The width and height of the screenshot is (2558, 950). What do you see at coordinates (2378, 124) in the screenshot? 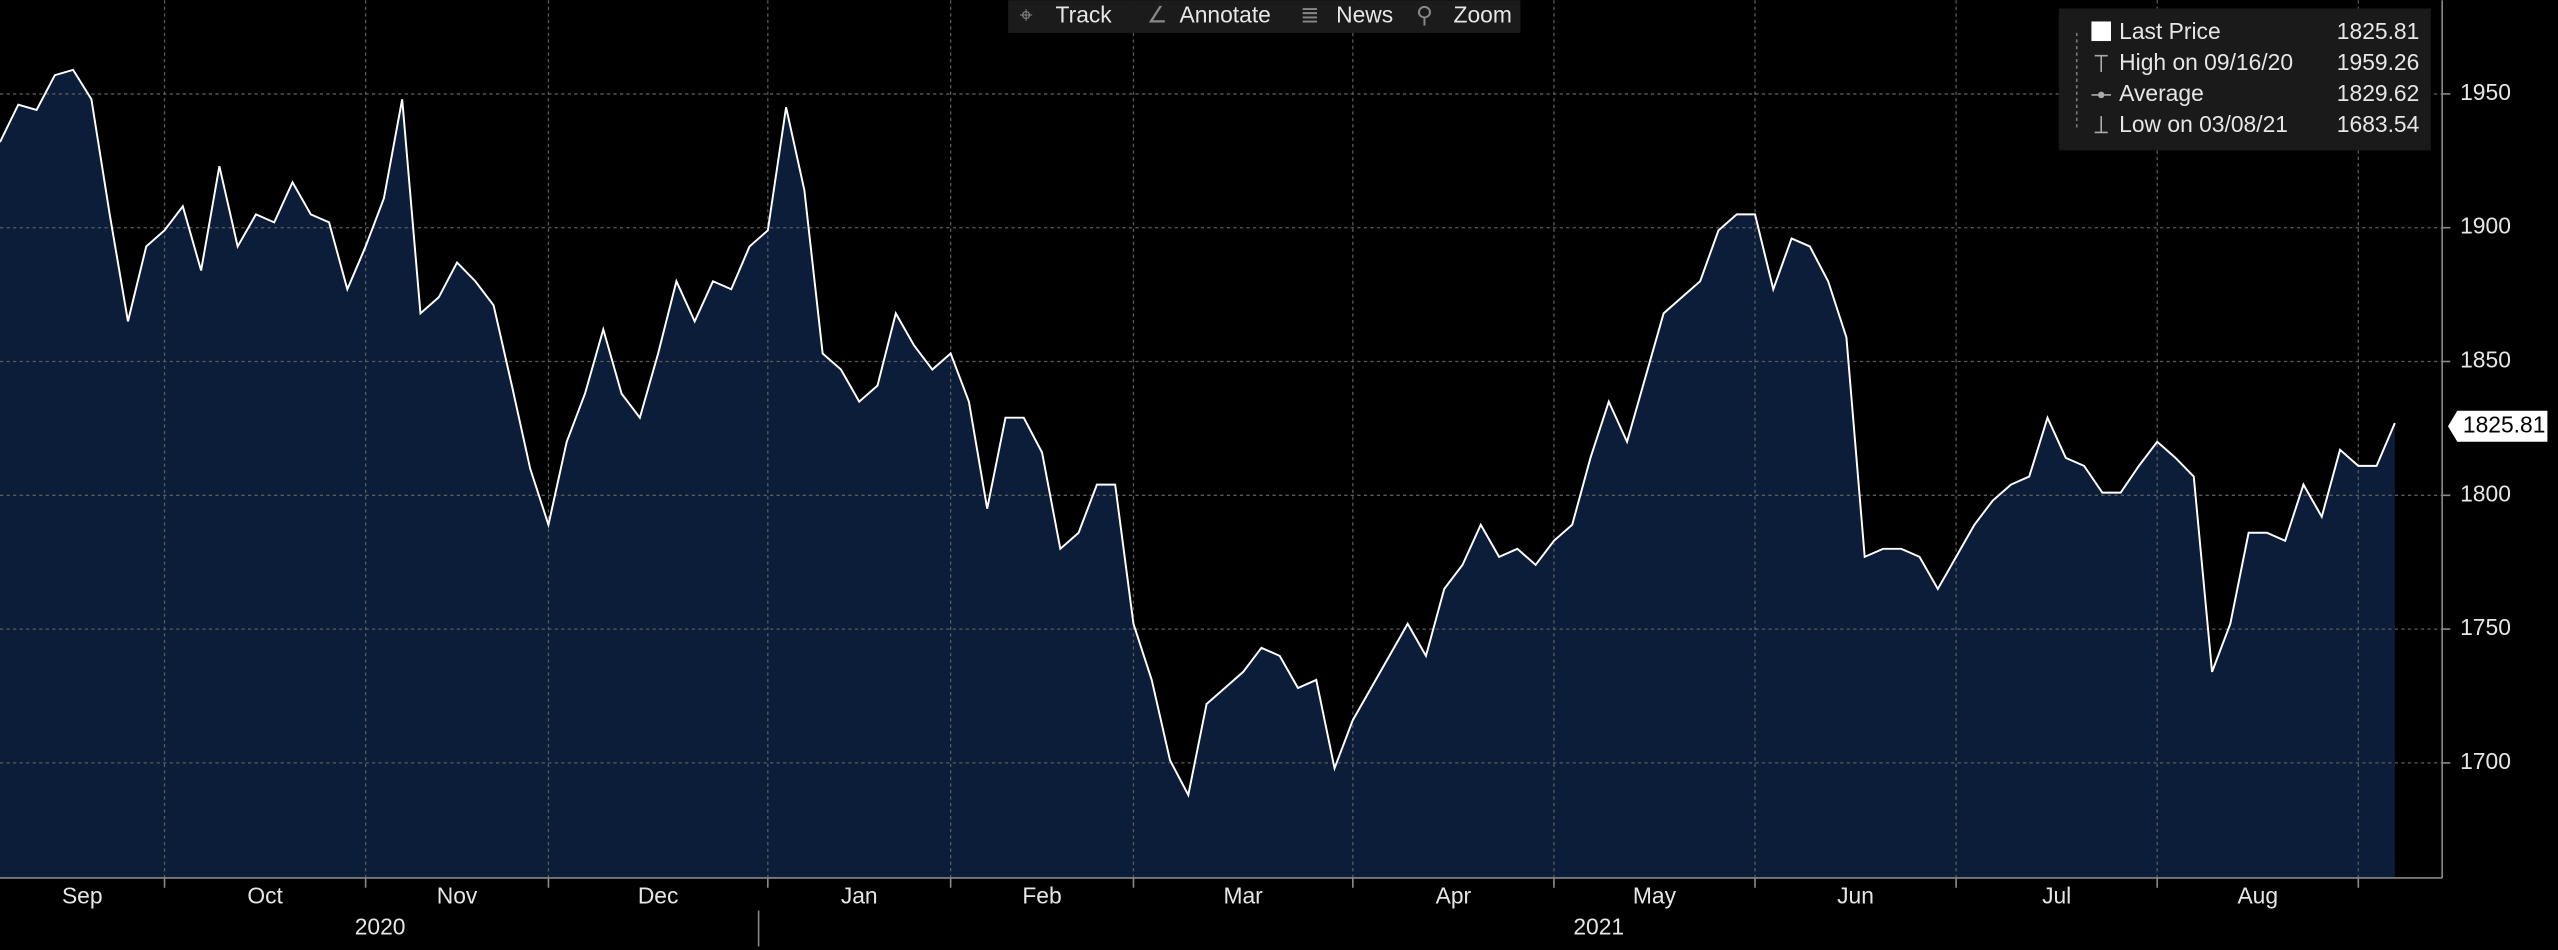
I see `legend-value: 1683.54` at bounding box center [2378, 124].